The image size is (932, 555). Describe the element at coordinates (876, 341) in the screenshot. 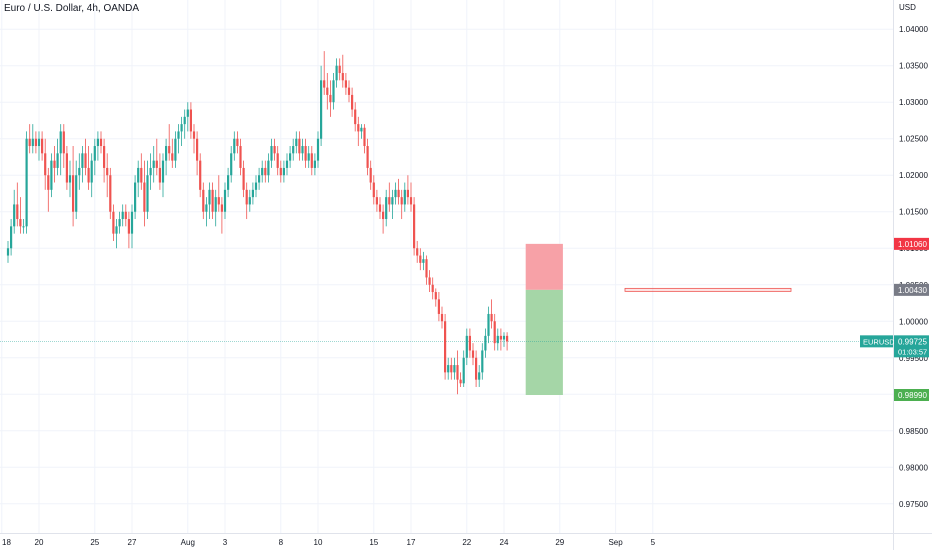

I see `symbol-badge` at that location.